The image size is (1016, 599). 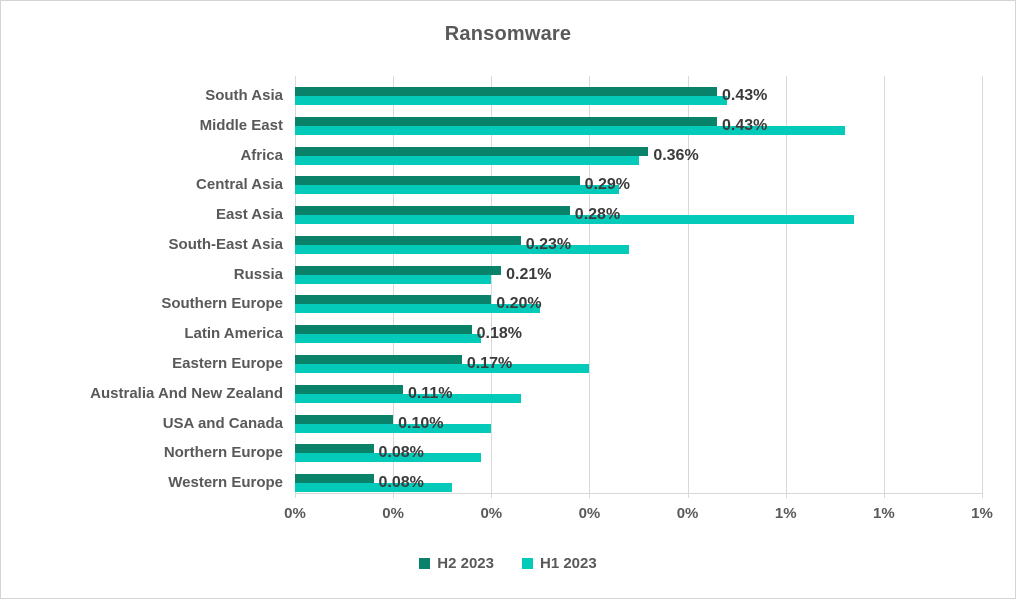 What do you see at coordinates (408, 240) in the screenshot?
I see `bar-h2-2023-south-east-asia` at bounding box center [408, 240].